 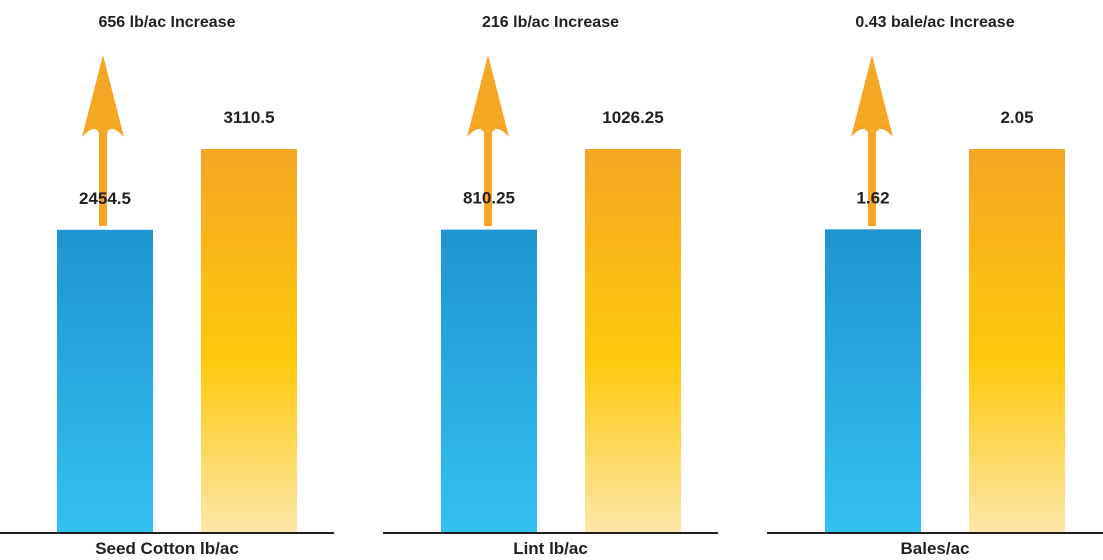 I want to click on increase-annotation: 656 lb/ac Increase, so click(x=167, y=22).